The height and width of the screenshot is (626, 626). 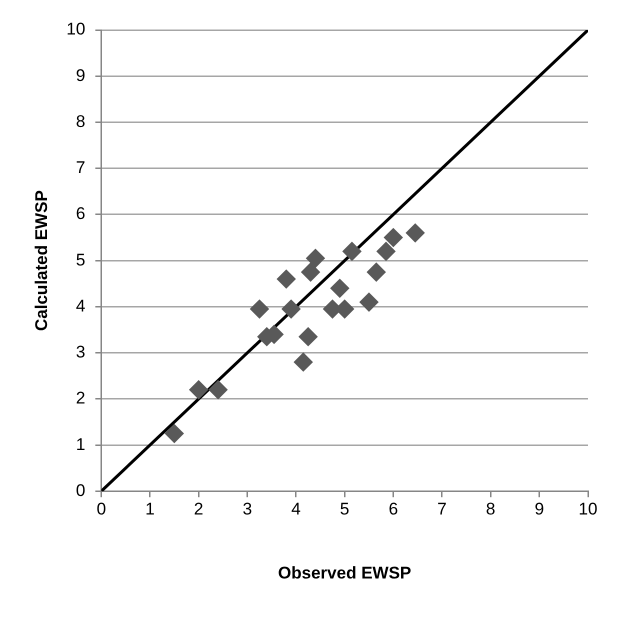 I want to click on x-tick-label: 1, so click(x=150, y=508).